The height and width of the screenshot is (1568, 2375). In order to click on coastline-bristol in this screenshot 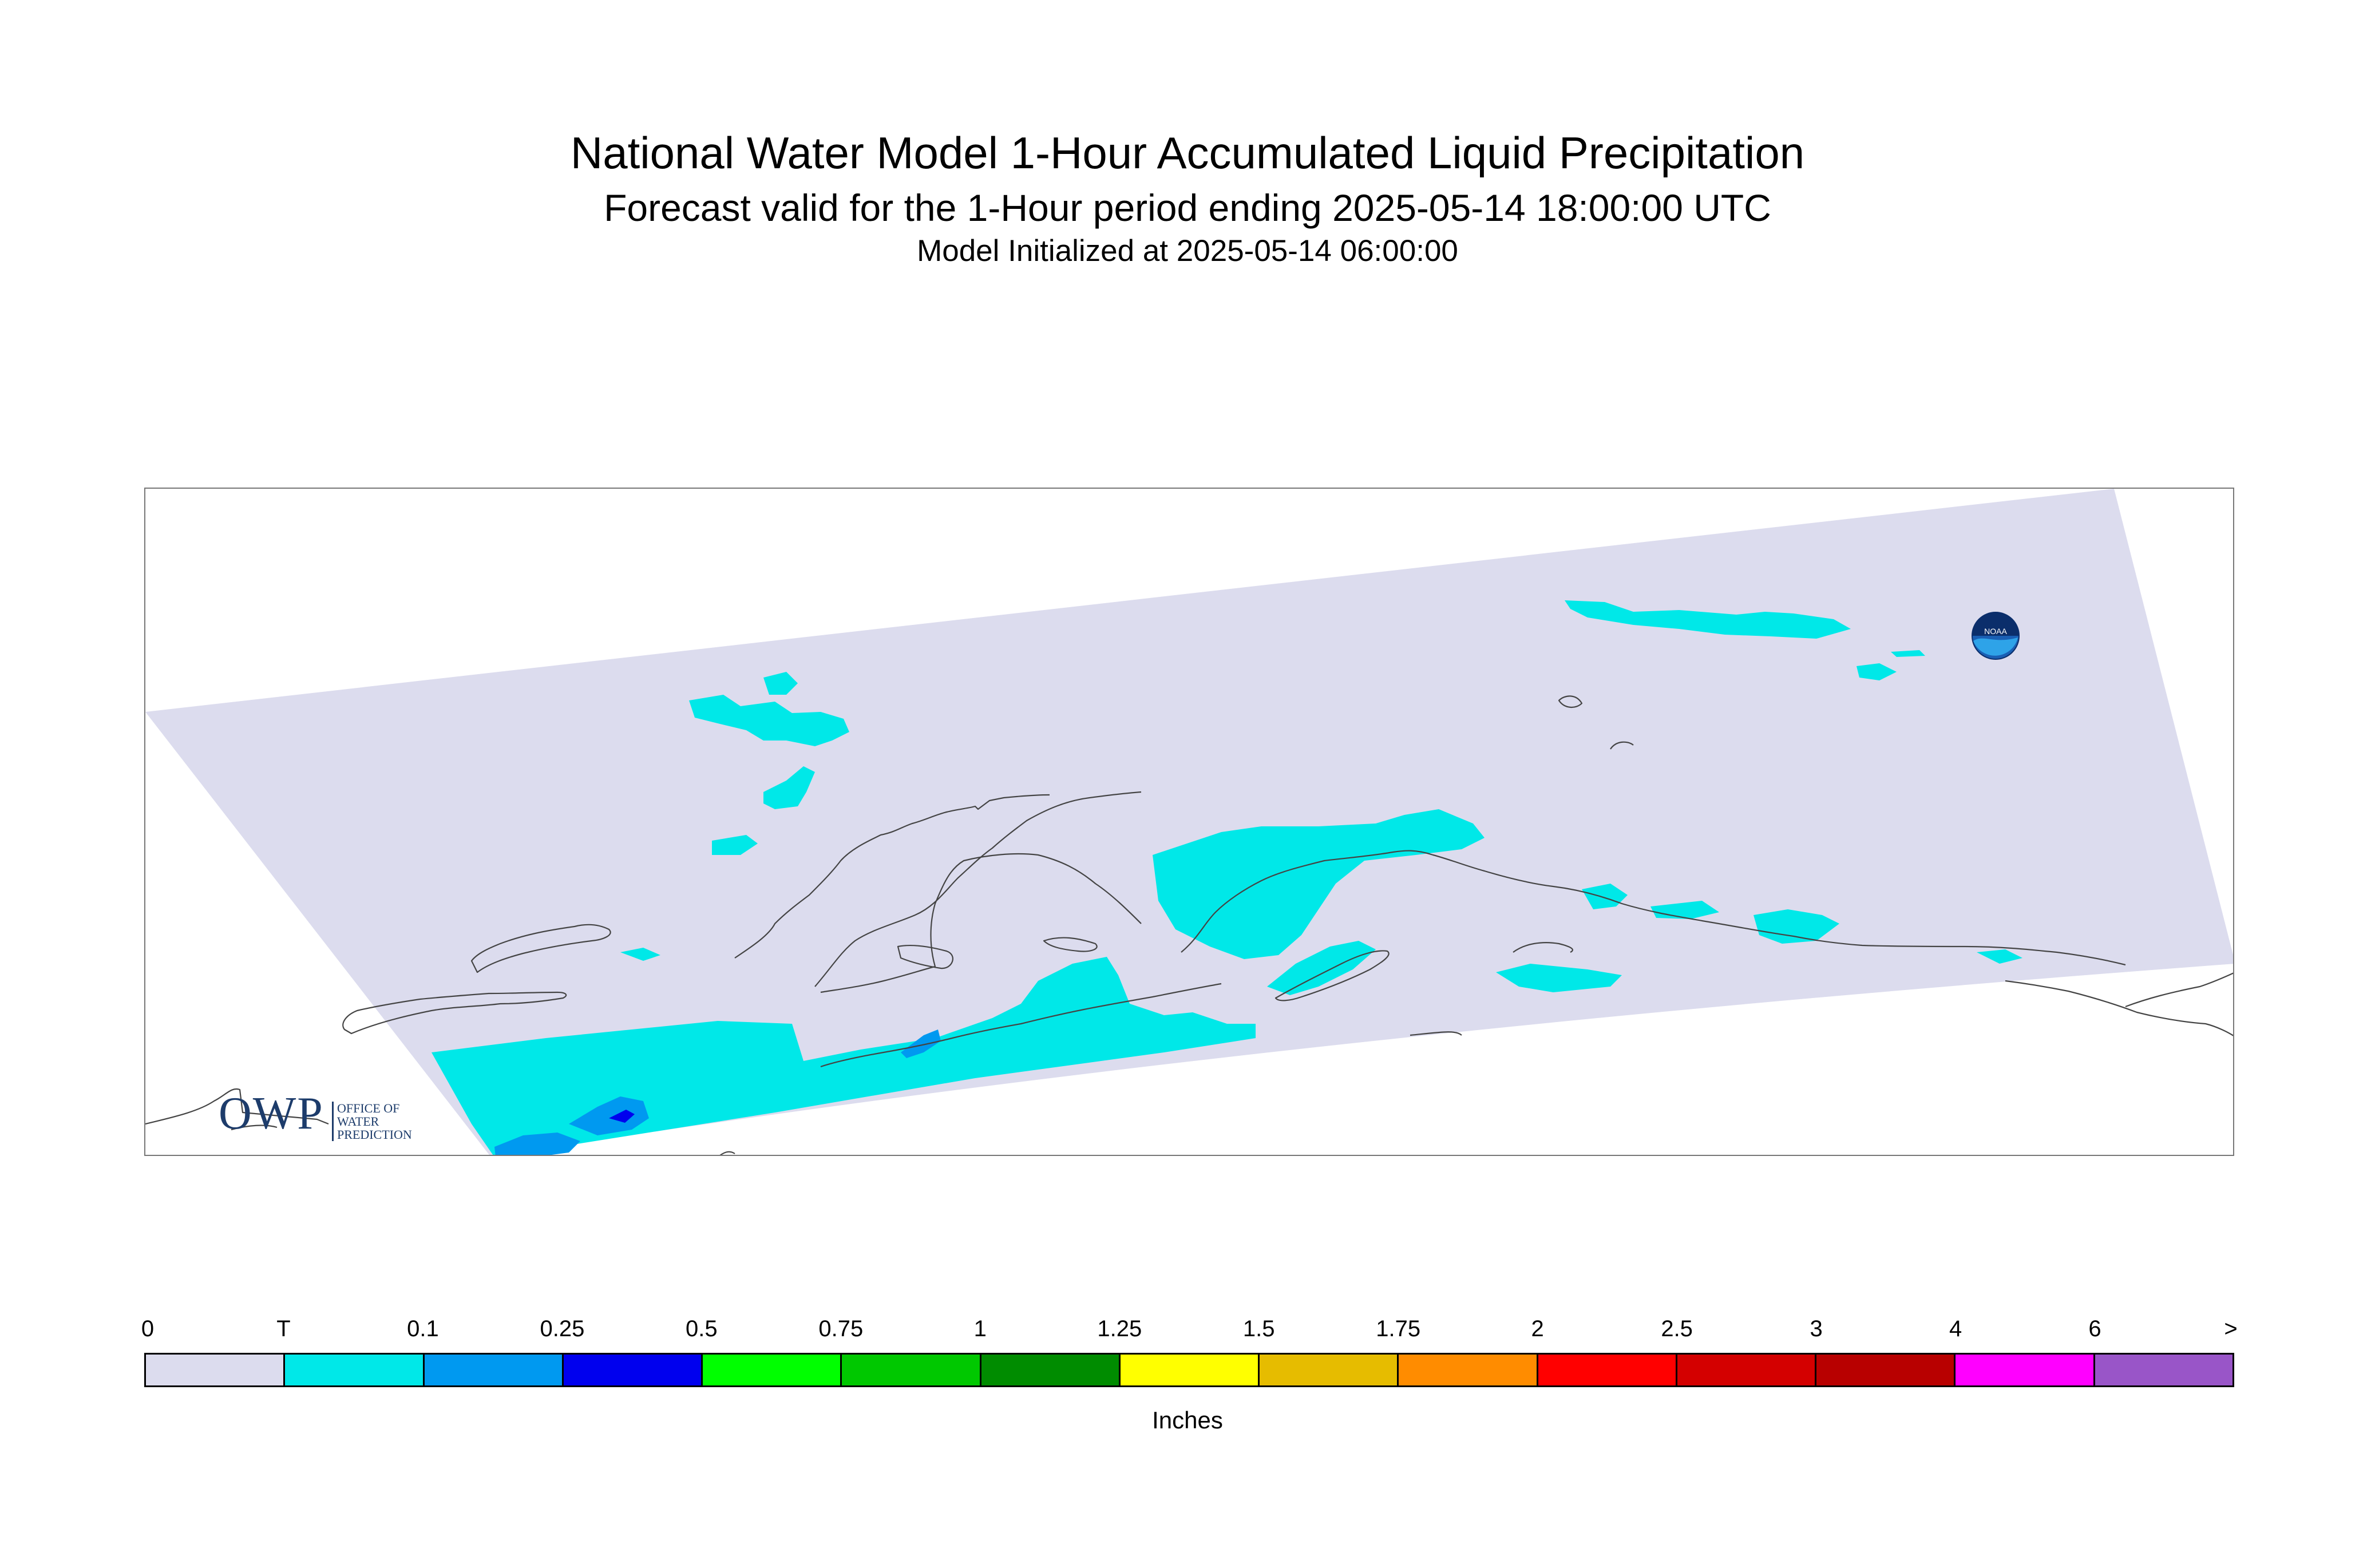, I will do `click(978, 889)`.